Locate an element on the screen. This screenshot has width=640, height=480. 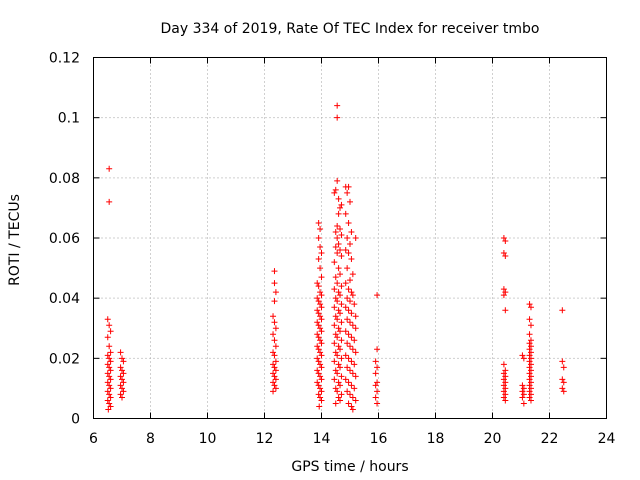
y-tick-label: 0.06 is located at coordinates (64, 239).